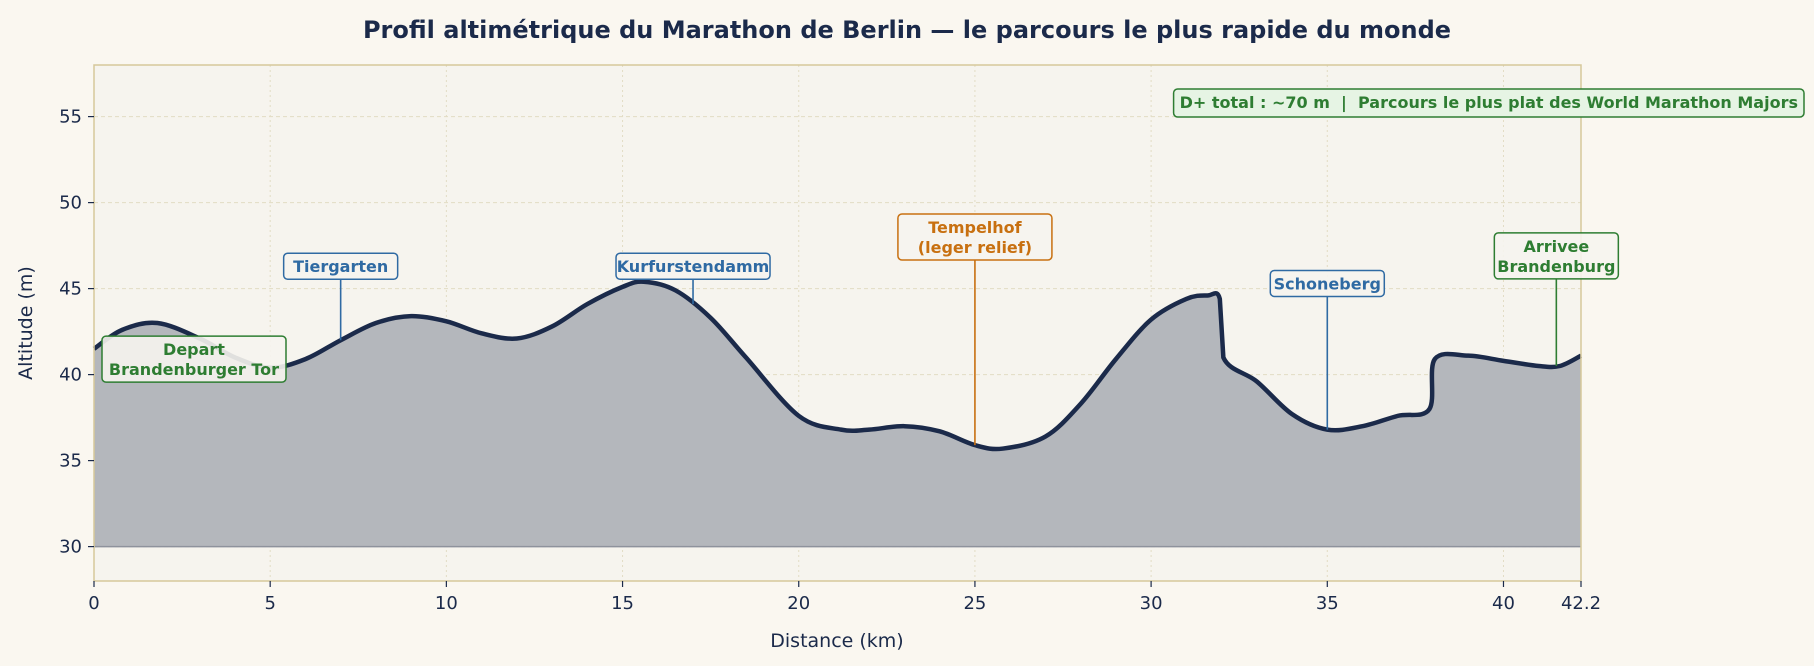 This screenshot has height=666, width=1814. Describe the element at coordinates (1327, 603) in the screenshot. I see `x-tick-label: 35` at that location.